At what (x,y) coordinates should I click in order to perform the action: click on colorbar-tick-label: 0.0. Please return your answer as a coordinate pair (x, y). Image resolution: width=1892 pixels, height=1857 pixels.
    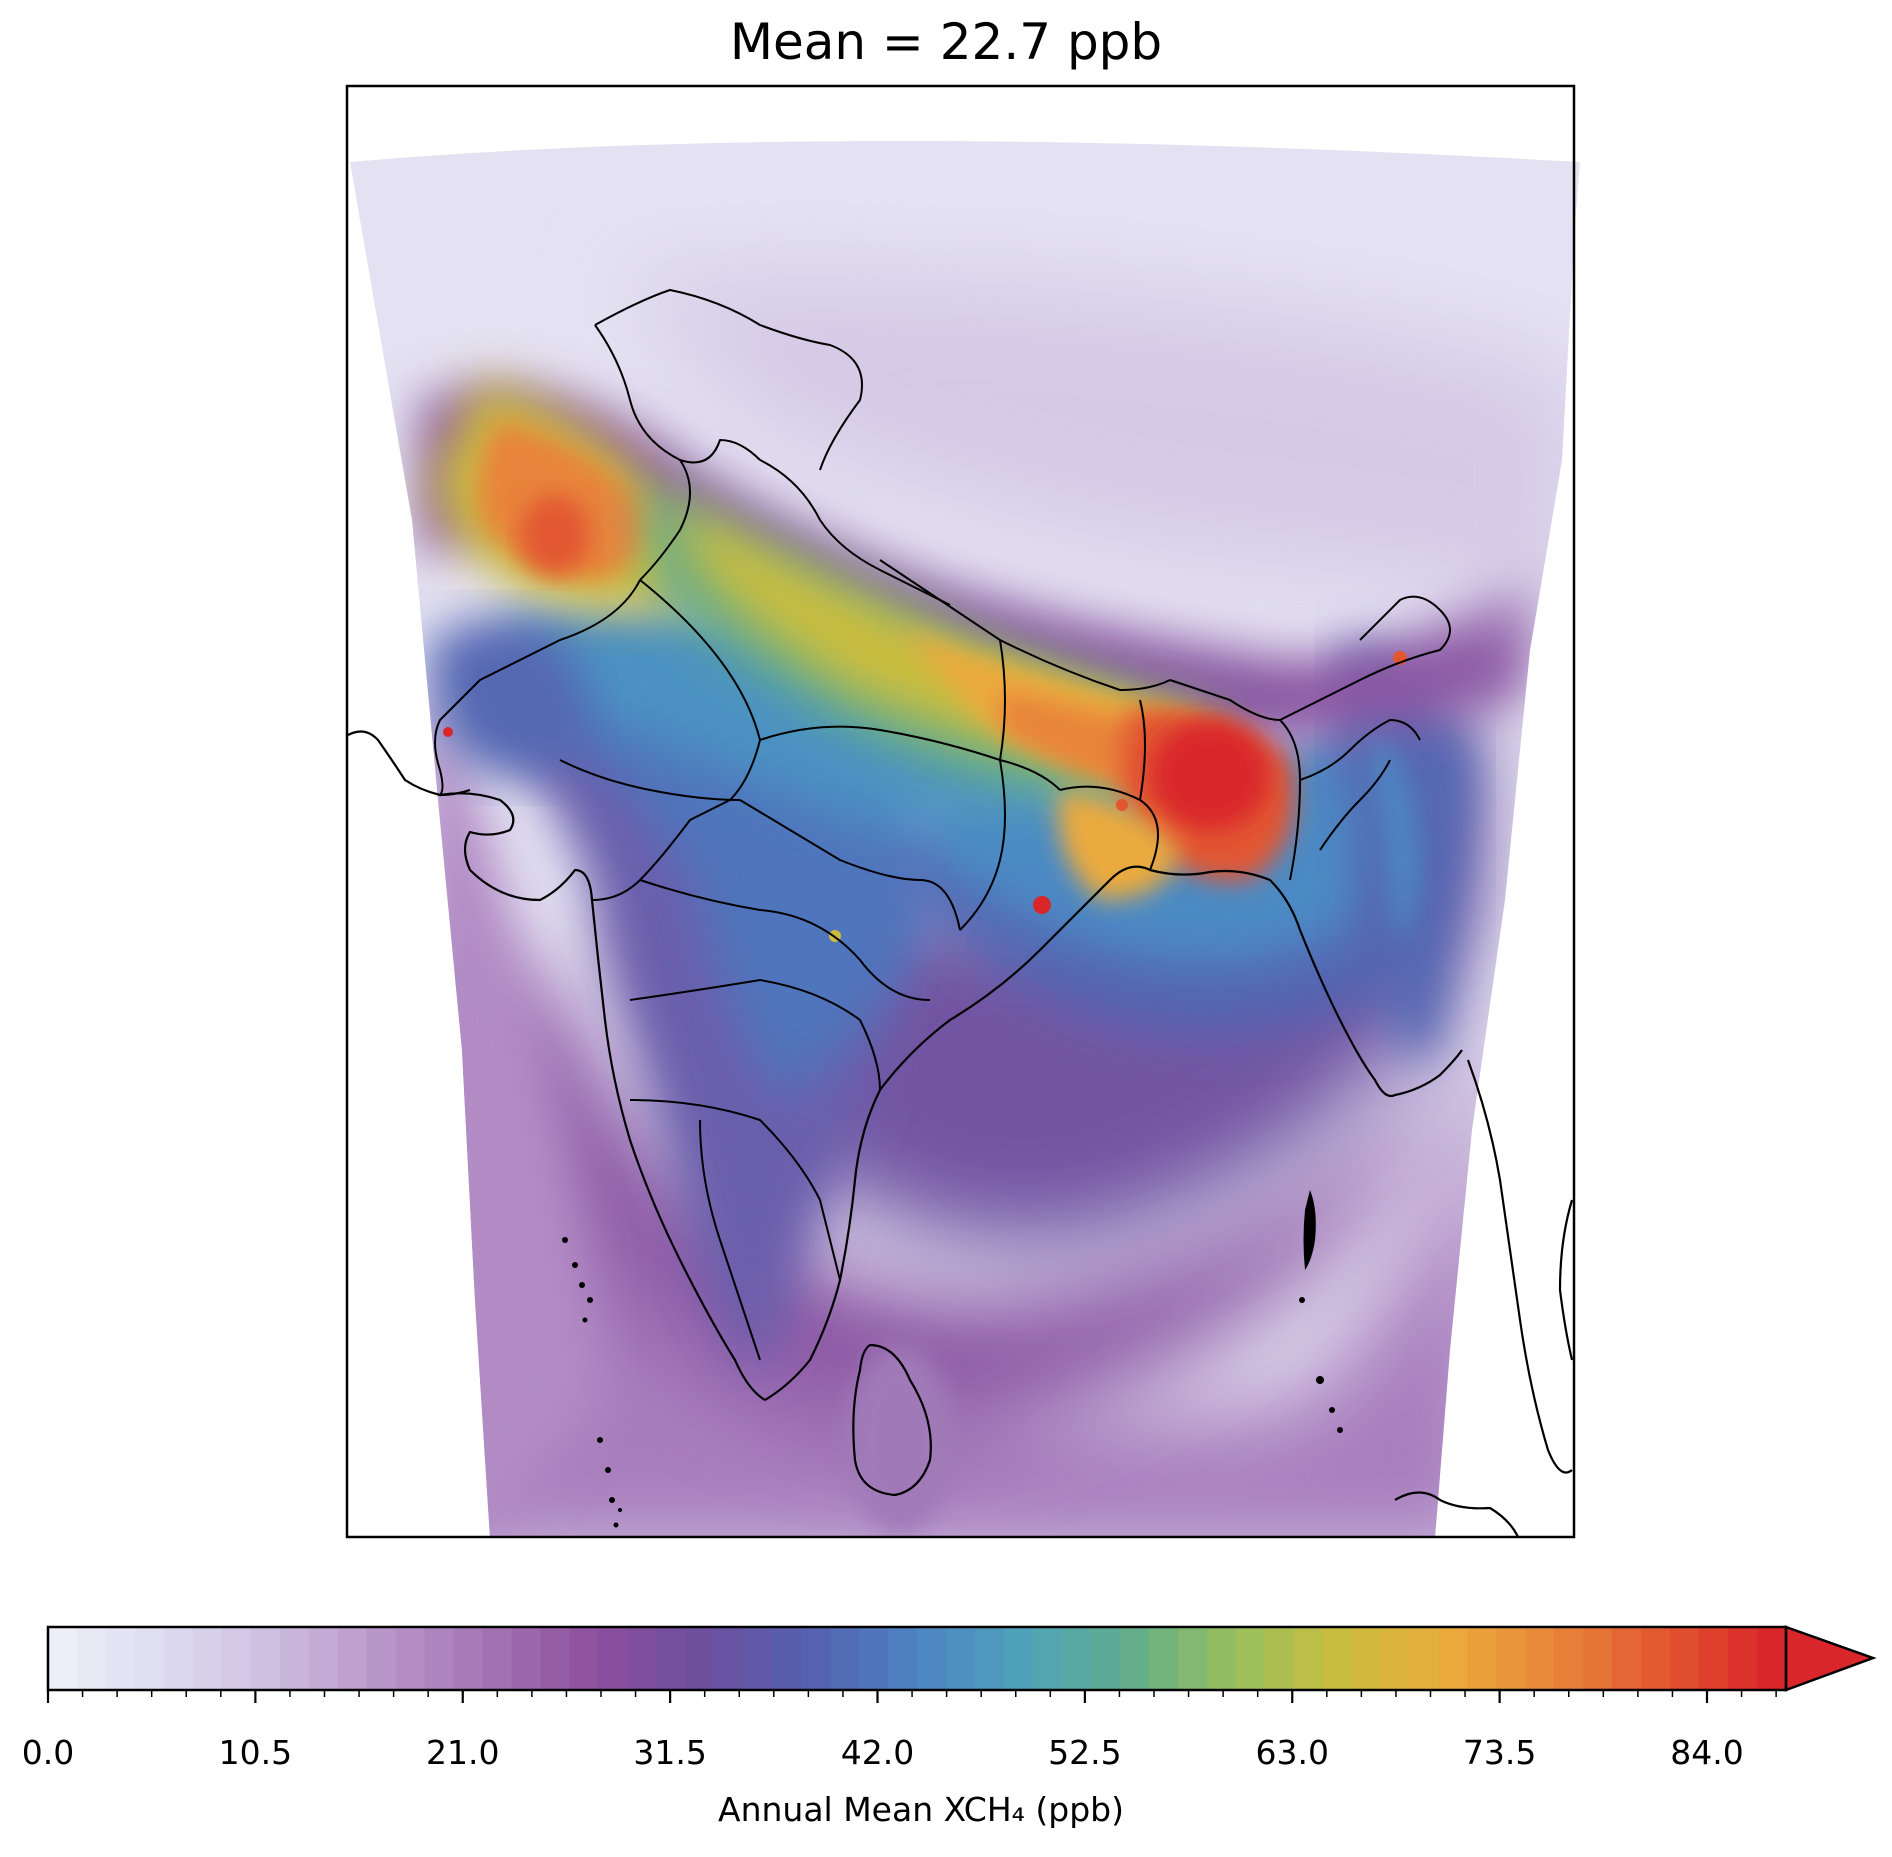
    Looking at the image, I should click on (48, 1752).